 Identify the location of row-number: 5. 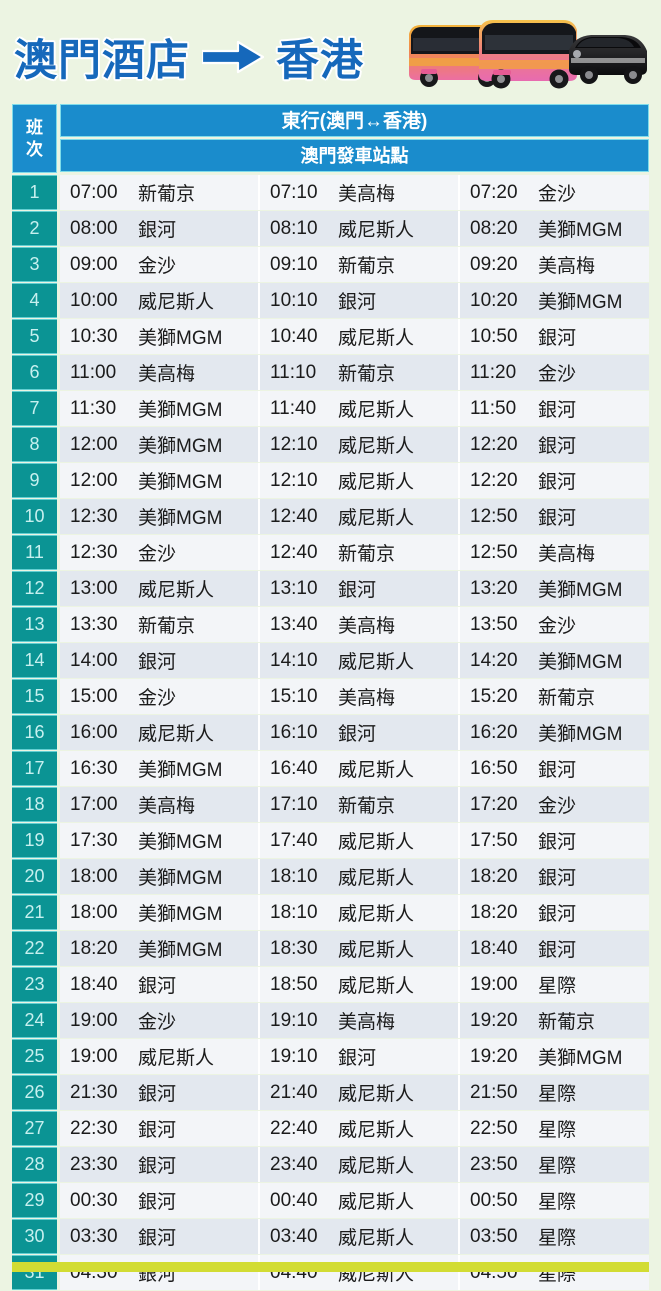
(34, 336).